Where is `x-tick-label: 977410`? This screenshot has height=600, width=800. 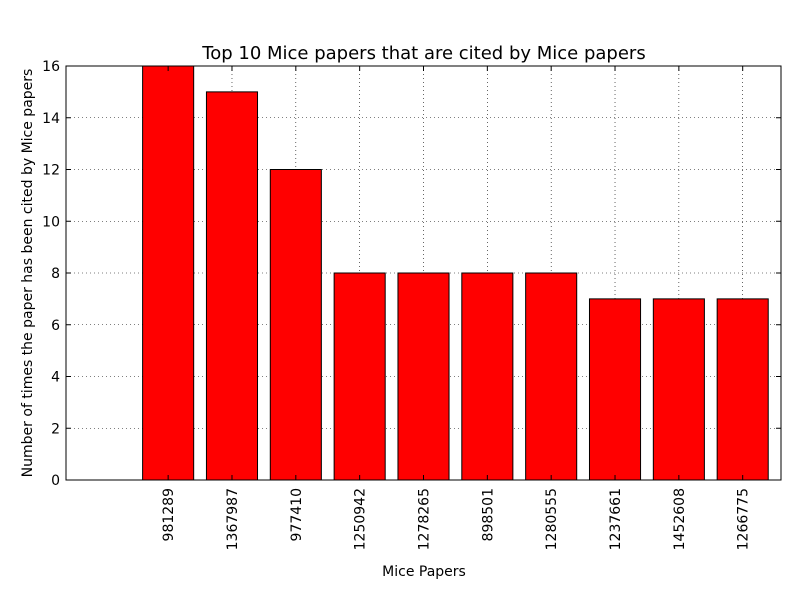
x-tick-label: 977410 is located at coordinates (297, 514).